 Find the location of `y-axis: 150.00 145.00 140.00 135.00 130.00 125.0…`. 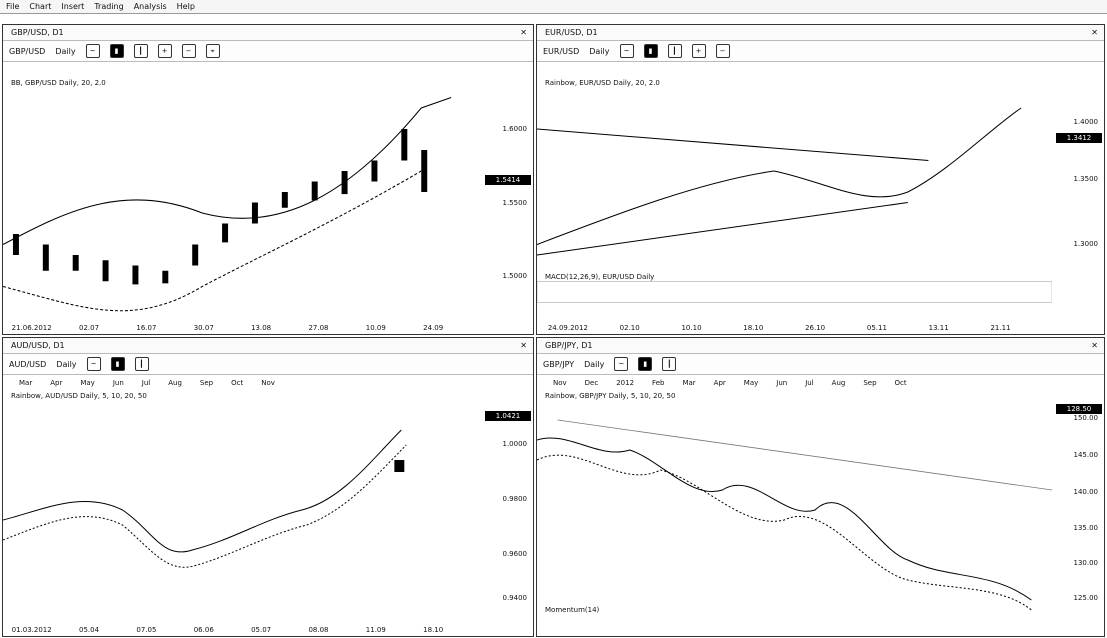

y-axis: 150.00 145.00 140.00 135.00 130.00 125.0… is located at coordinates (1078, 510).